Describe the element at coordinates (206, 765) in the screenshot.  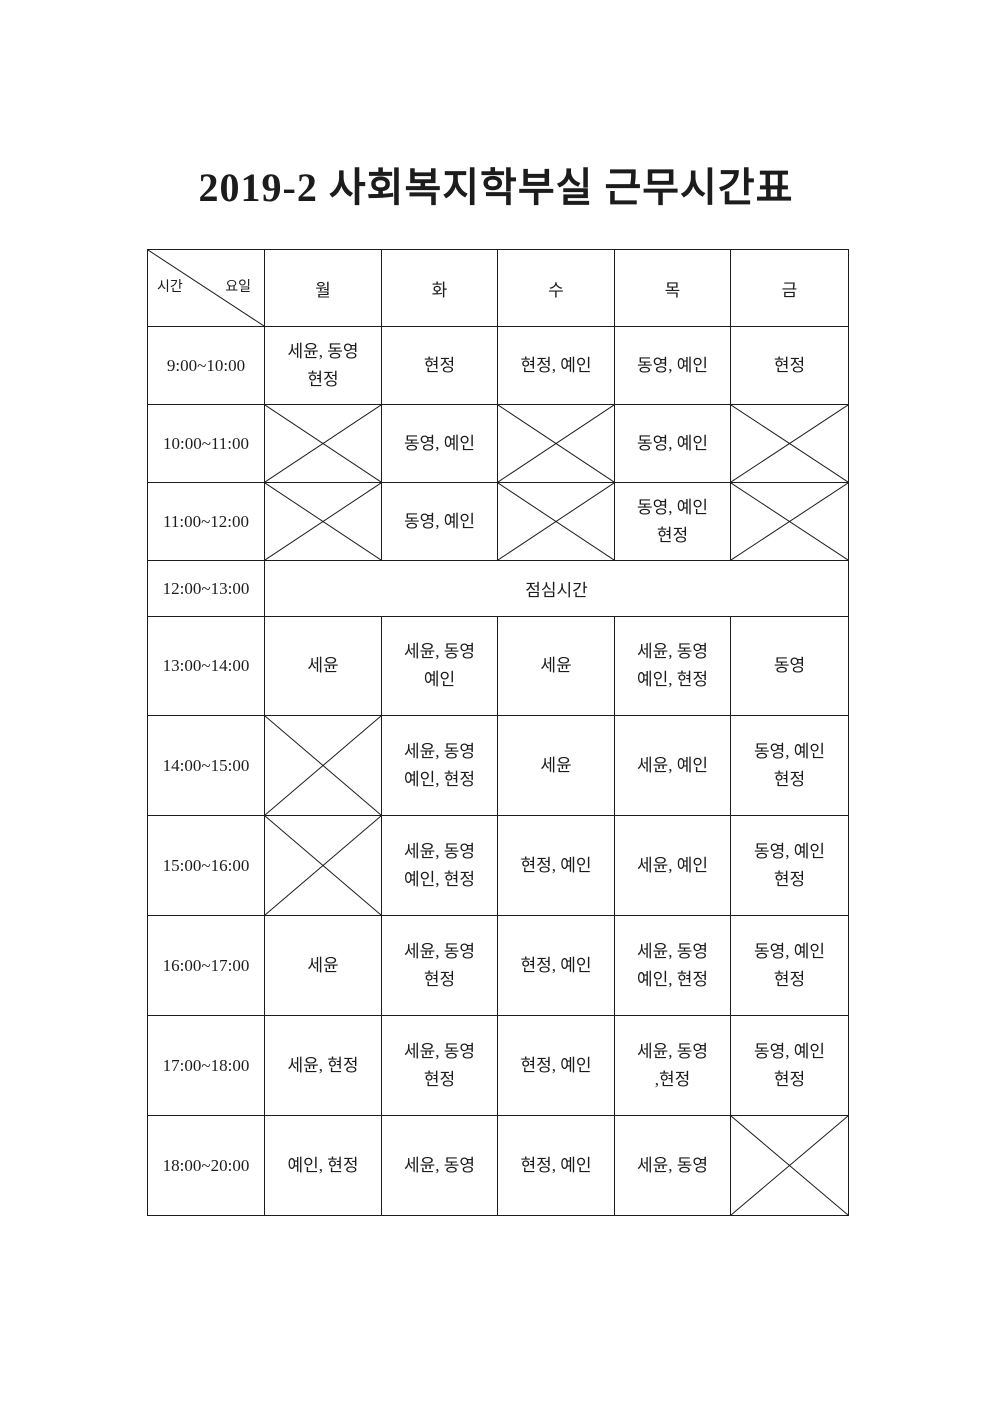
I see `time-cell: 14:00~15:00` at that location.